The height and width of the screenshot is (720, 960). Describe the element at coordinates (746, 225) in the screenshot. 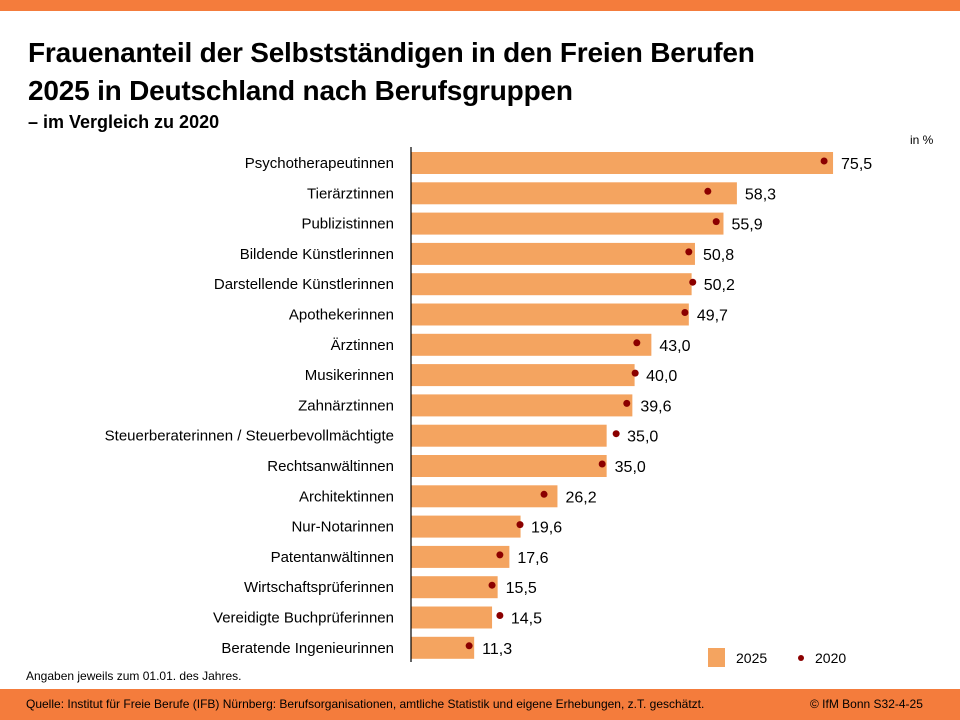

I see `value-label: 55,9` at that location.